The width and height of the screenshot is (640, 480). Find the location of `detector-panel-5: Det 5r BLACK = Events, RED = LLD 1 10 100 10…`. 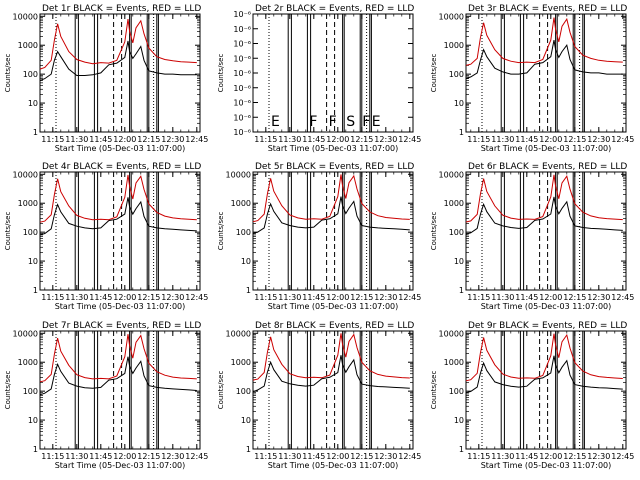

detector-panel-5: Det 5r BLACK = Events, RED = LLD 1 10 100 10… is located at coordinates (319, 236).